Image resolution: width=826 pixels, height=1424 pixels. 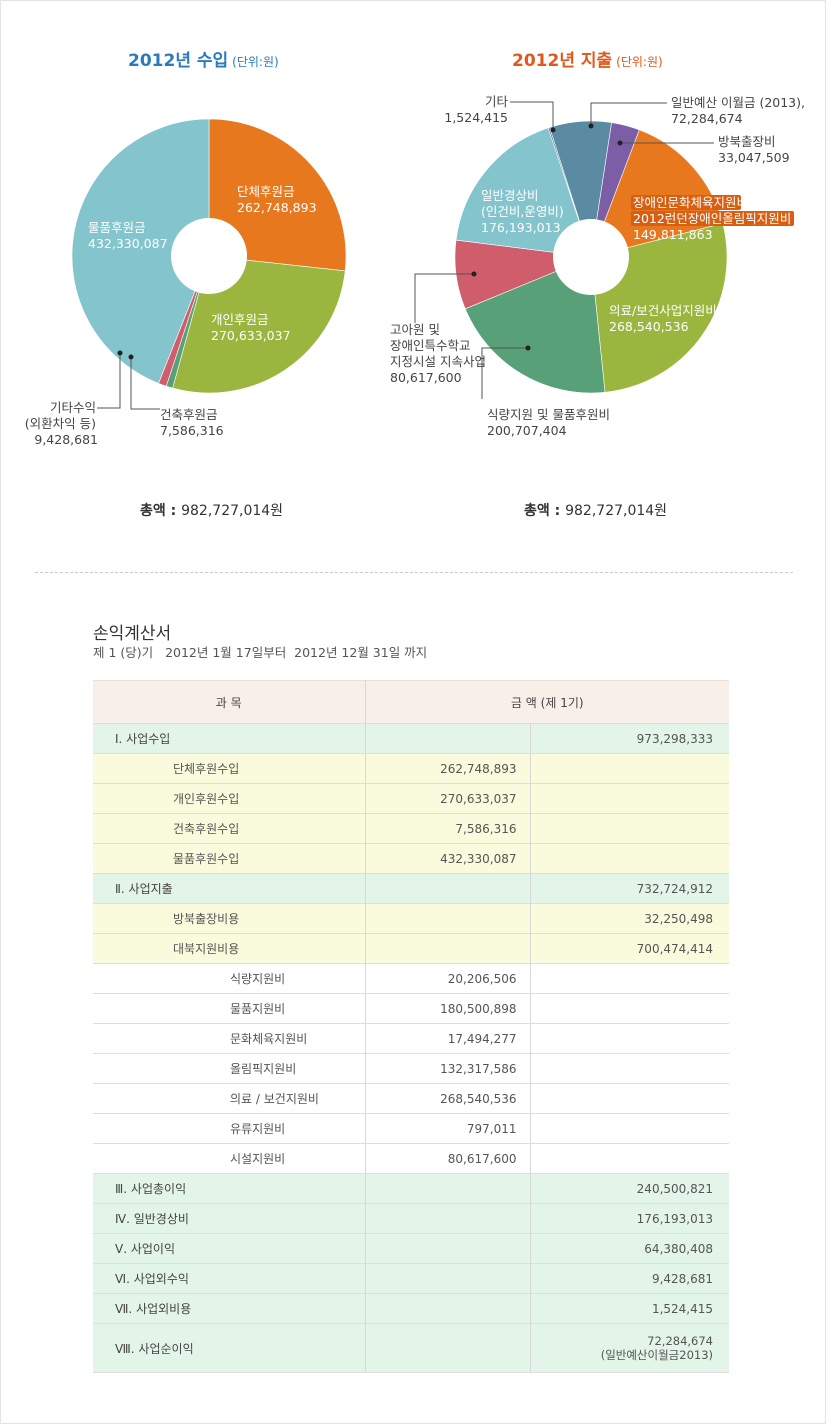 I want to click on slice-value: 7,586,316, so click(x=192, y=430).